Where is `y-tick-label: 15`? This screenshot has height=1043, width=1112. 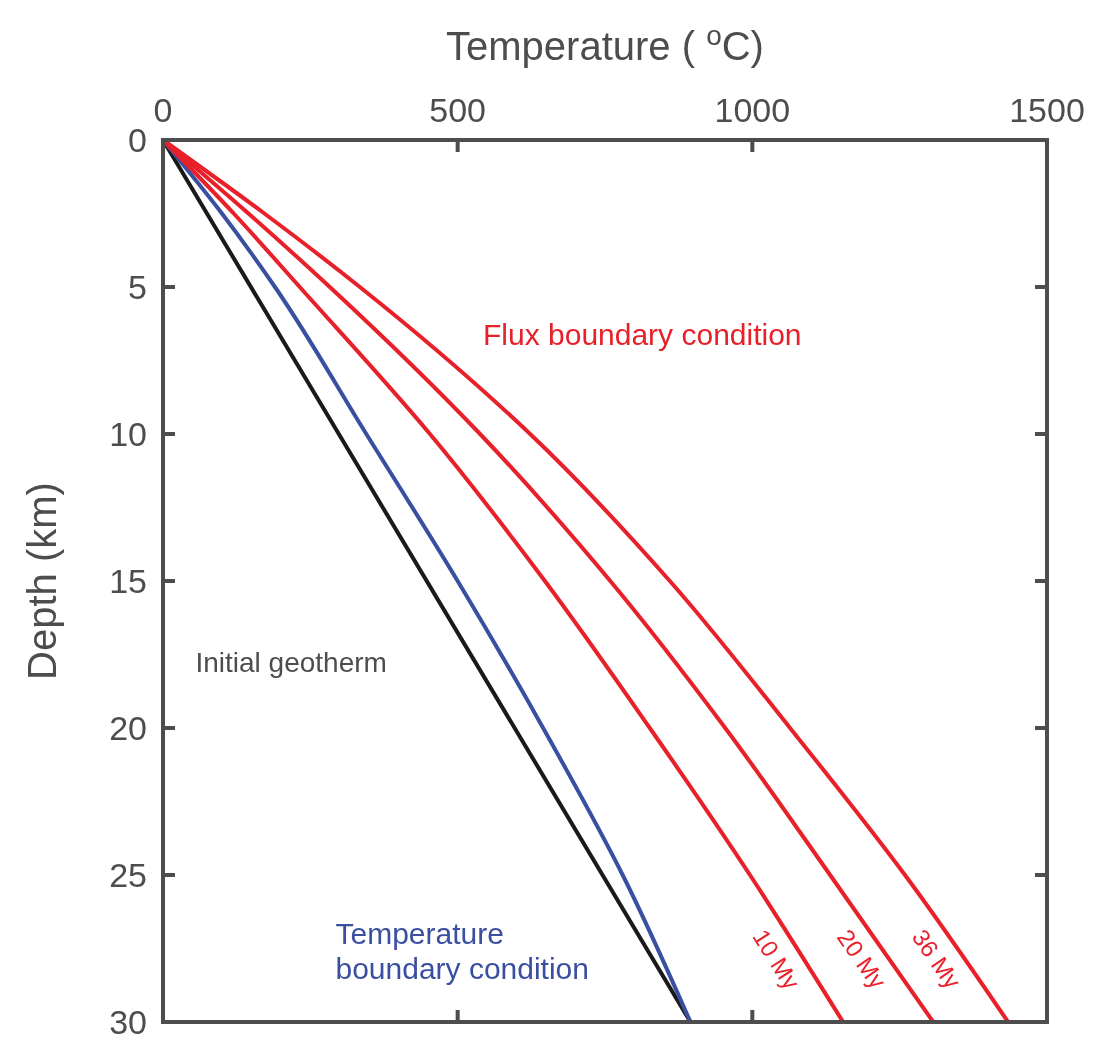 y-tick-label: 15 is located at coordinates (128, 581).